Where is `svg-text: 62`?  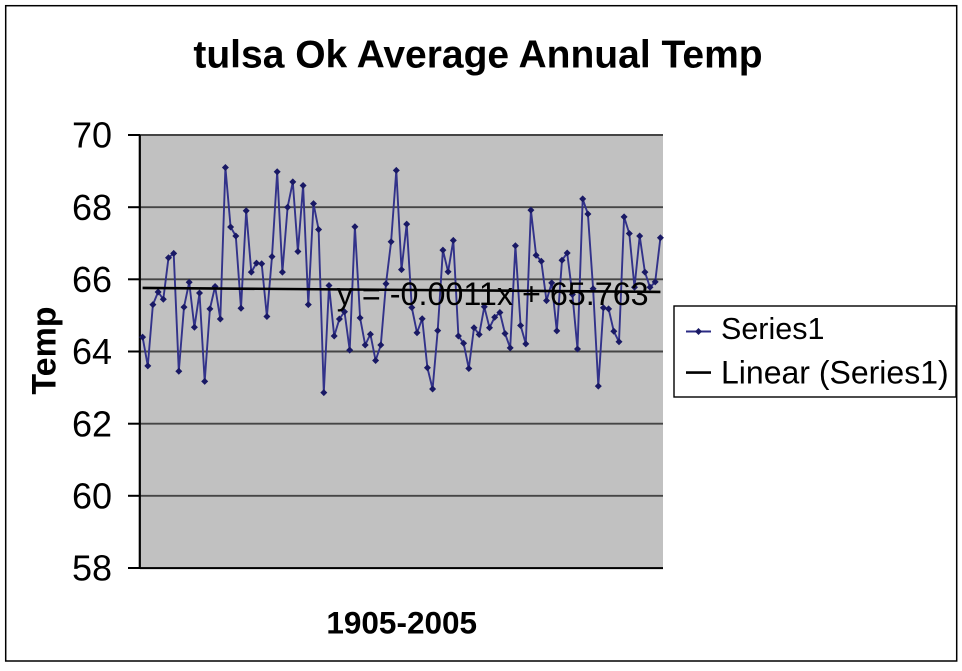
svg-text: 62 is located at coordinates (92, 423).